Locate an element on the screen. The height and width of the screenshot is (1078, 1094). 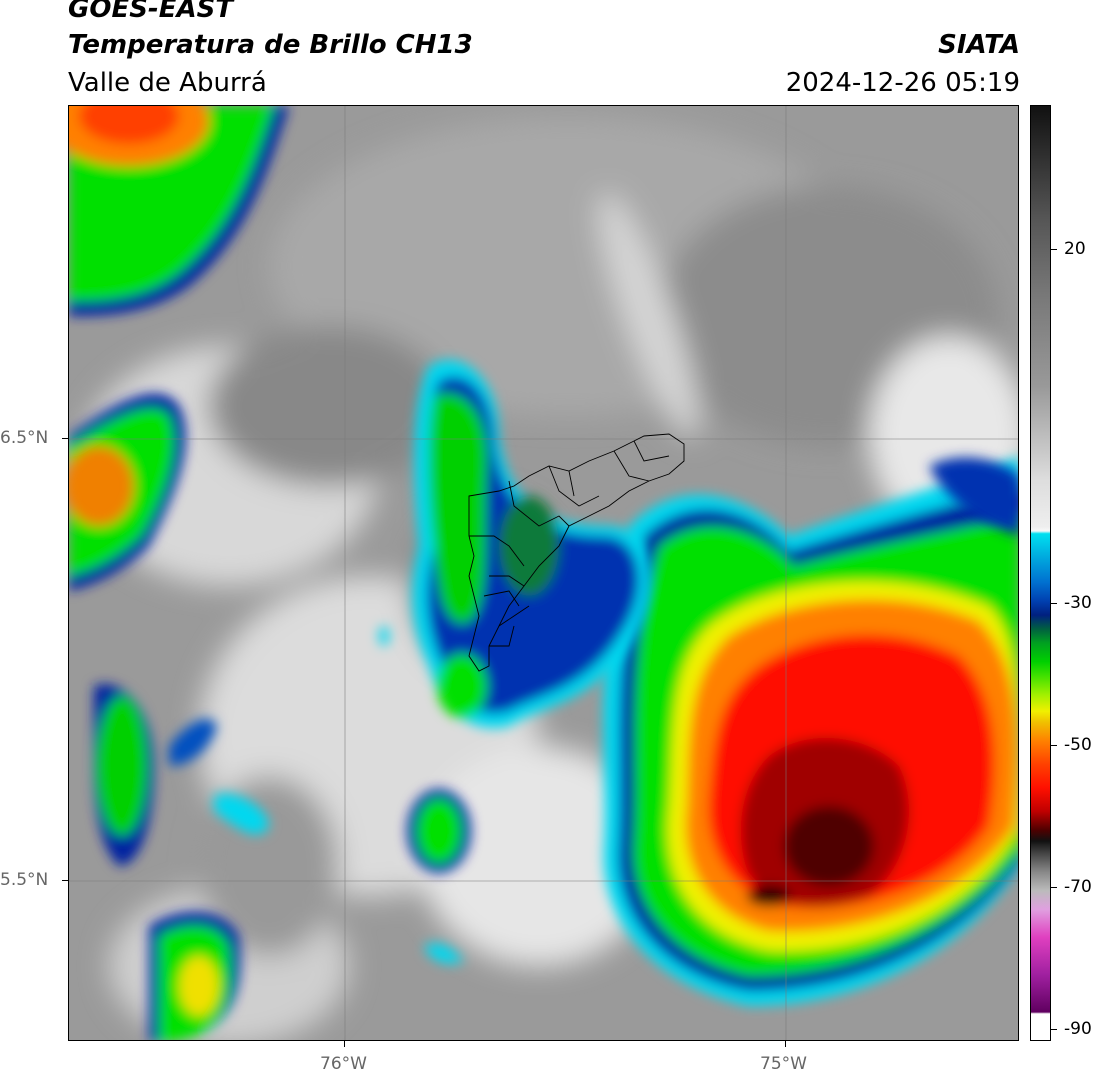
lat-label-5-5: 5.5°N is located at coordinates (24, 880).